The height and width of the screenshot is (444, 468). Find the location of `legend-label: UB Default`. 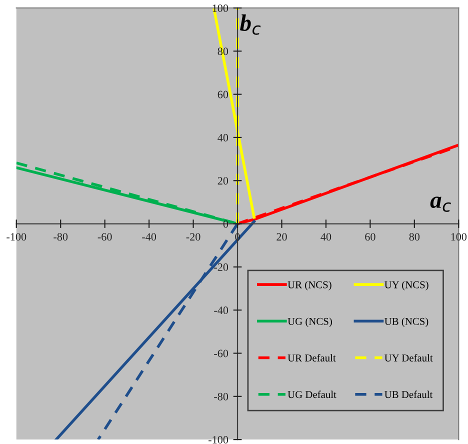

legend-label: UB Default is located at coordinates (408, 394).